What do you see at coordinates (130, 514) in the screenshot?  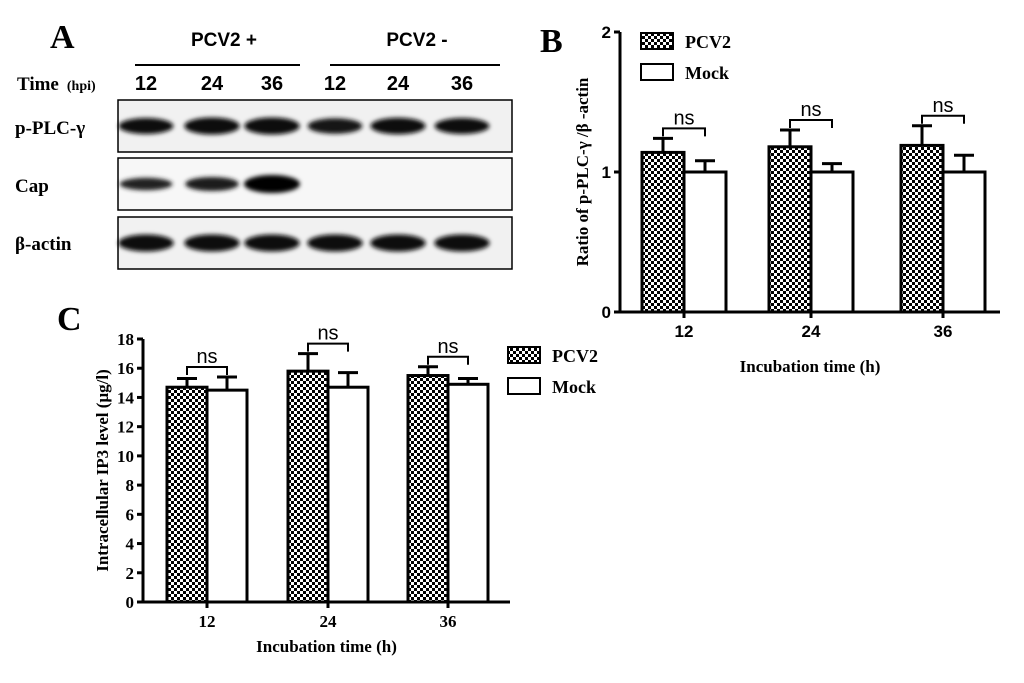 I see `chart-c-ytick-label: 6` at bounding box center [130, 514].